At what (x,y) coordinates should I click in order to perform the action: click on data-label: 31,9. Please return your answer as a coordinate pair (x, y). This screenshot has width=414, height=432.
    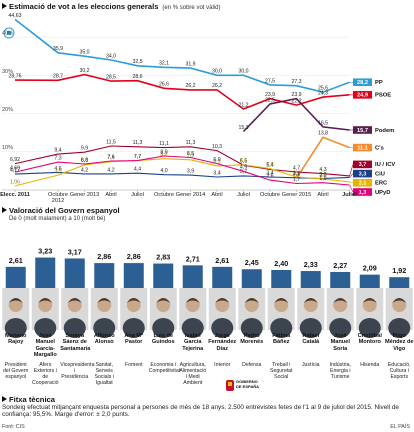
    Looking at the image, I should click on (190, 64).